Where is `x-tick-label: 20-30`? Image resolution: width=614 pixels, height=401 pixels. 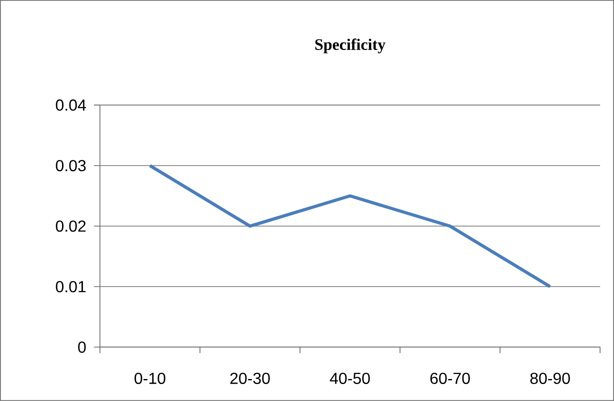 x-tick-label: 20-30 is located at coordinates (250, 378).